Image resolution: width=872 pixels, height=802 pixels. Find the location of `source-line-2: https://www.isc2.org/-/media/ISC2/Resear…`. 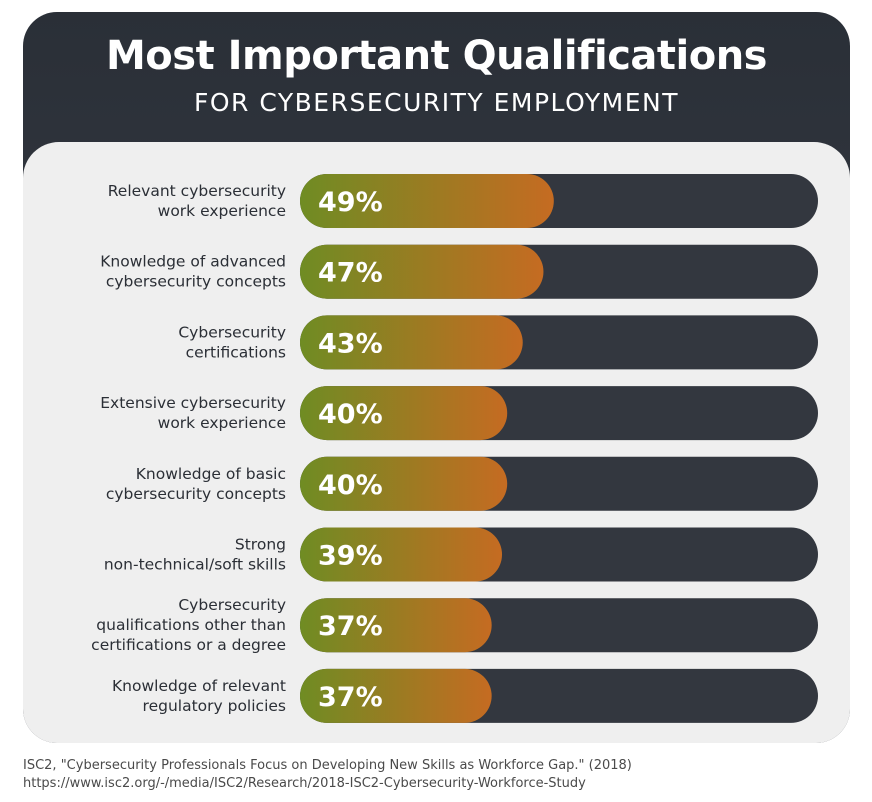

source-line-2: https://www.isc2.org/-/media/ISC2/Resear… is located at coordinates (304, 783).